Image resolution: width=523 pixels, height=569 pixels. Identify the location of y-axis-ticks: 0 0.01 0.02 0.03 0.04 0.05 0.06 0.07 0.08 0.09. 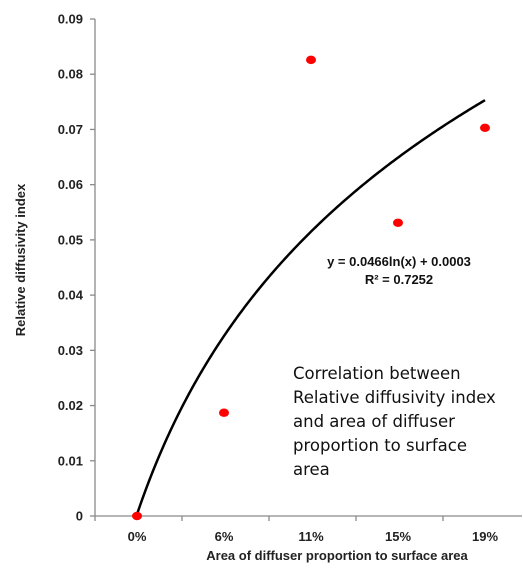
(76, 268).